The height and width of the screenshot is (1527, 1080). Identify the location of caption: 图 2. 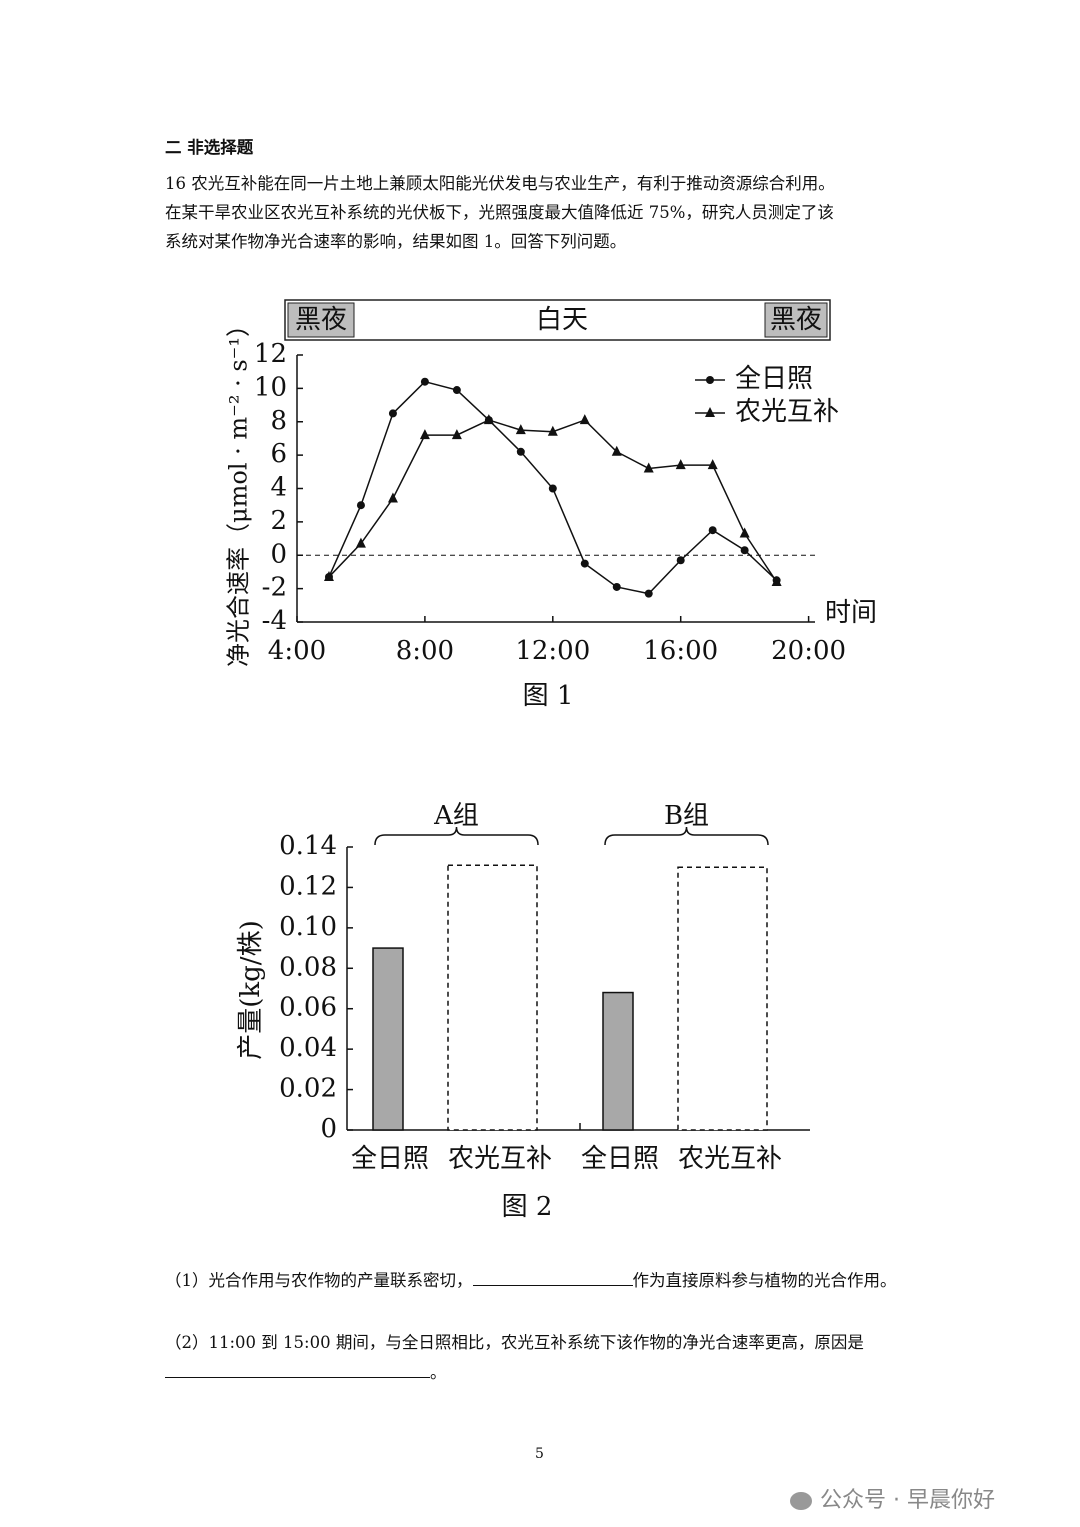
(527, 1207).